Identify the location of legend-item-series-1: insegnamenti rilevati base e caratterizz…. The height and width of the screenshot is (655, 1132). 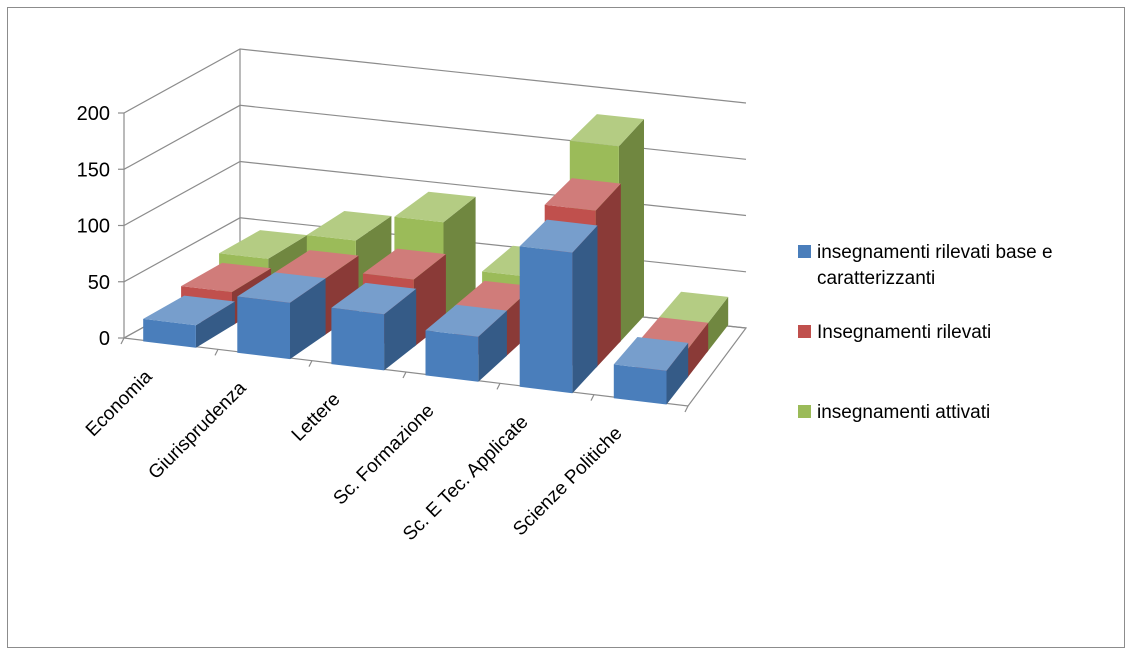
(957, 266).